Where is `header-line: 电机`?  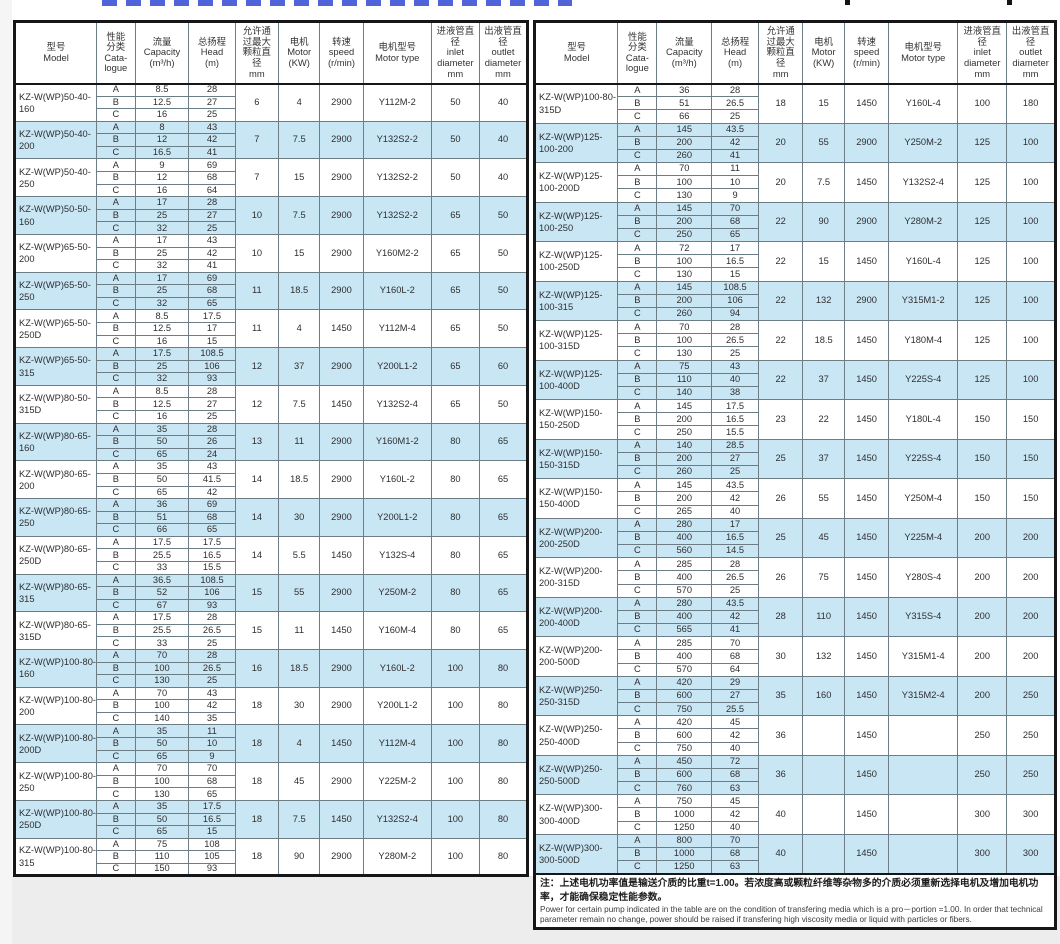
header-line: 电机 is located at coordinates (299, 41).